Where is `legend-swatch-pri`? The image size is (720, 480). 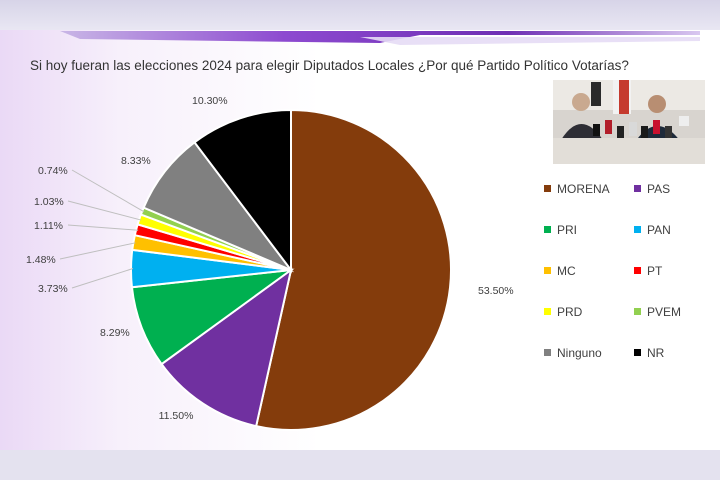 legend-swatch-pri is located at coordinates (547, 230).